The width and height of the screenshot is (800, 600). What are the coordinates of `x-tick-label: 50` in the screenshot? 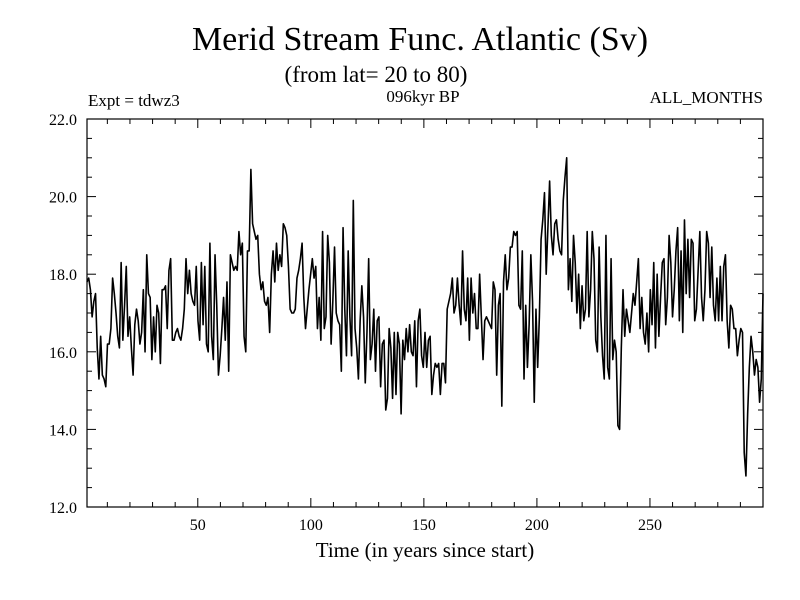 It's located at (198, 525).